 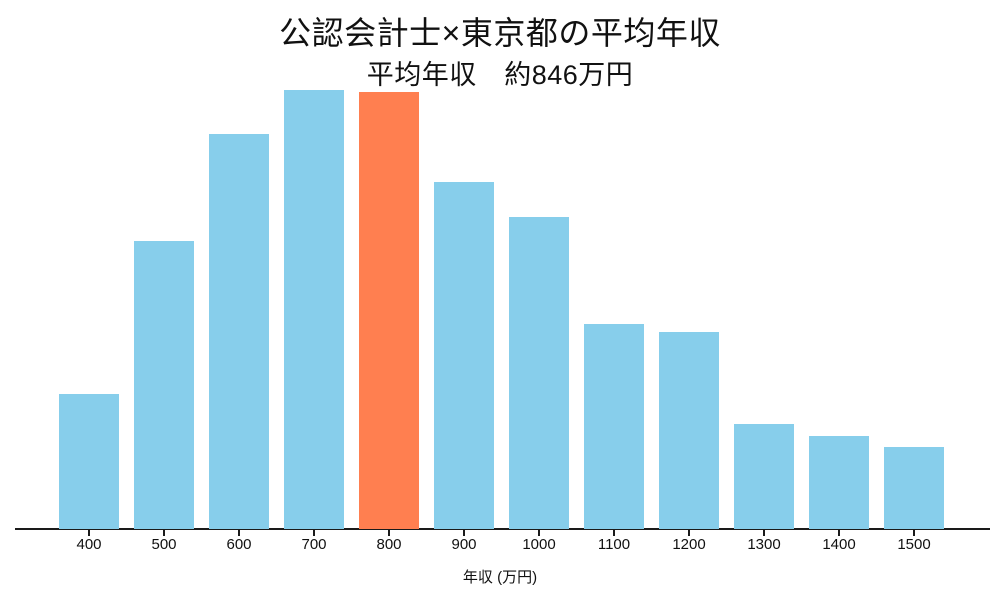 I want to click on x-tick-label-600: 600, so click(x=239, y=544).